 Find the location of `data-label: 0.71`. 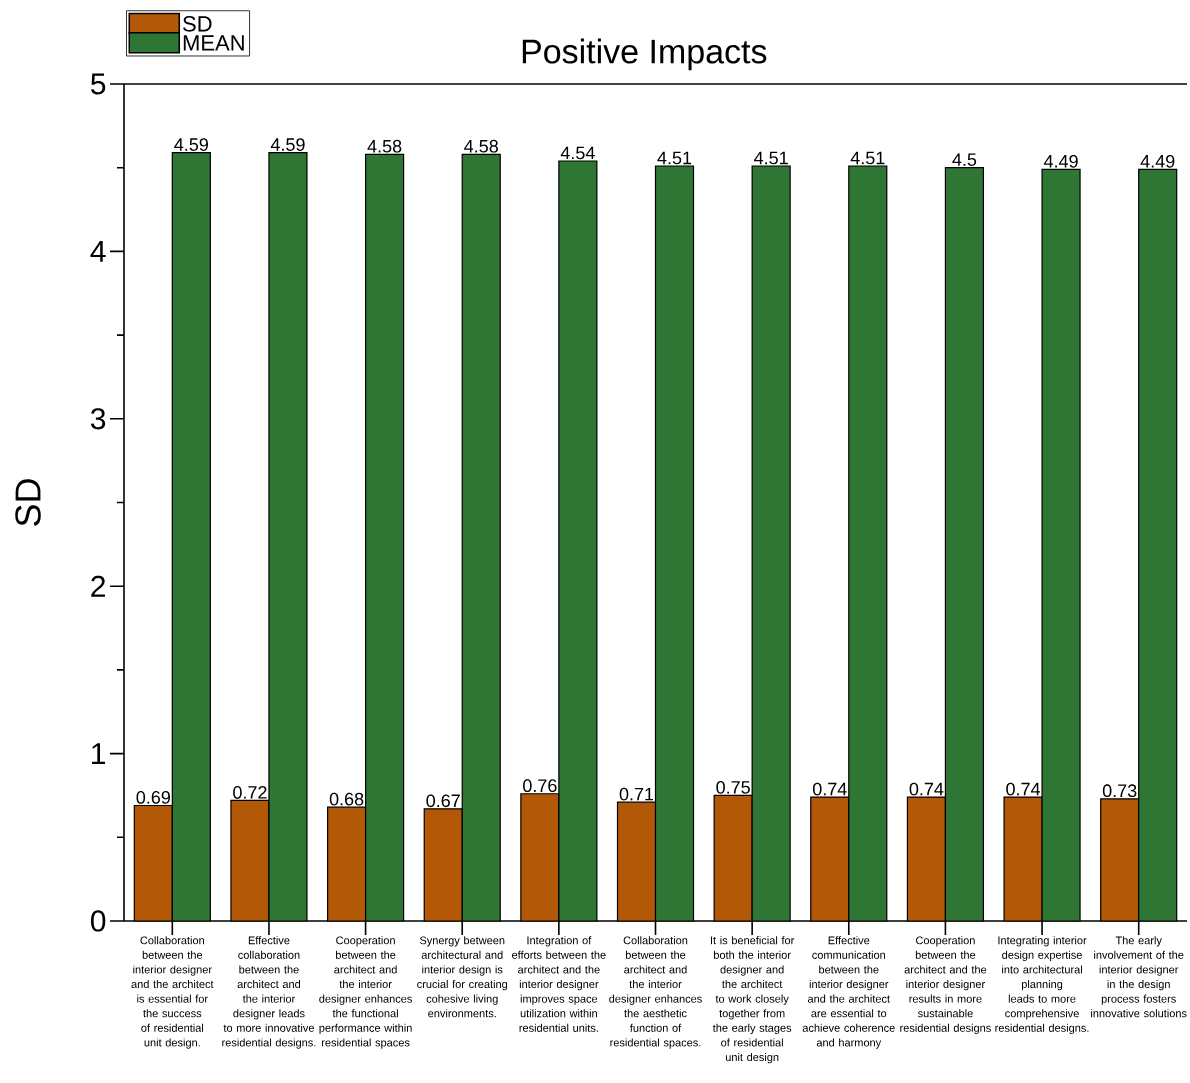

data-label: 0.71 is located at coordinates (636, 794).